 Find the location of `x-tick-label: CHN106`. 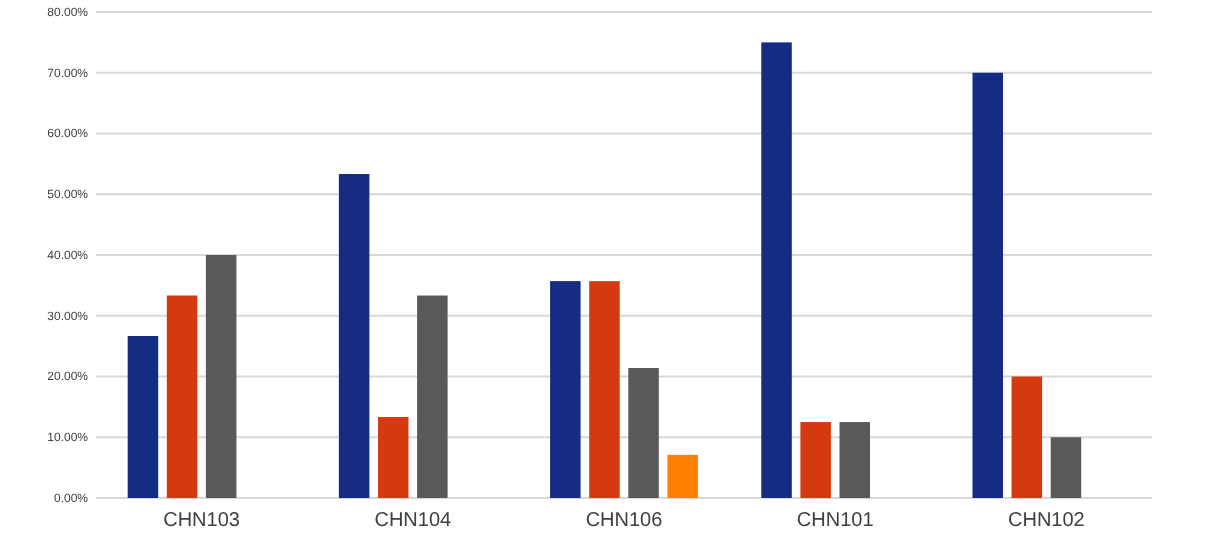

x-tick-label: CHN106 is located at coordinates (624, 521).